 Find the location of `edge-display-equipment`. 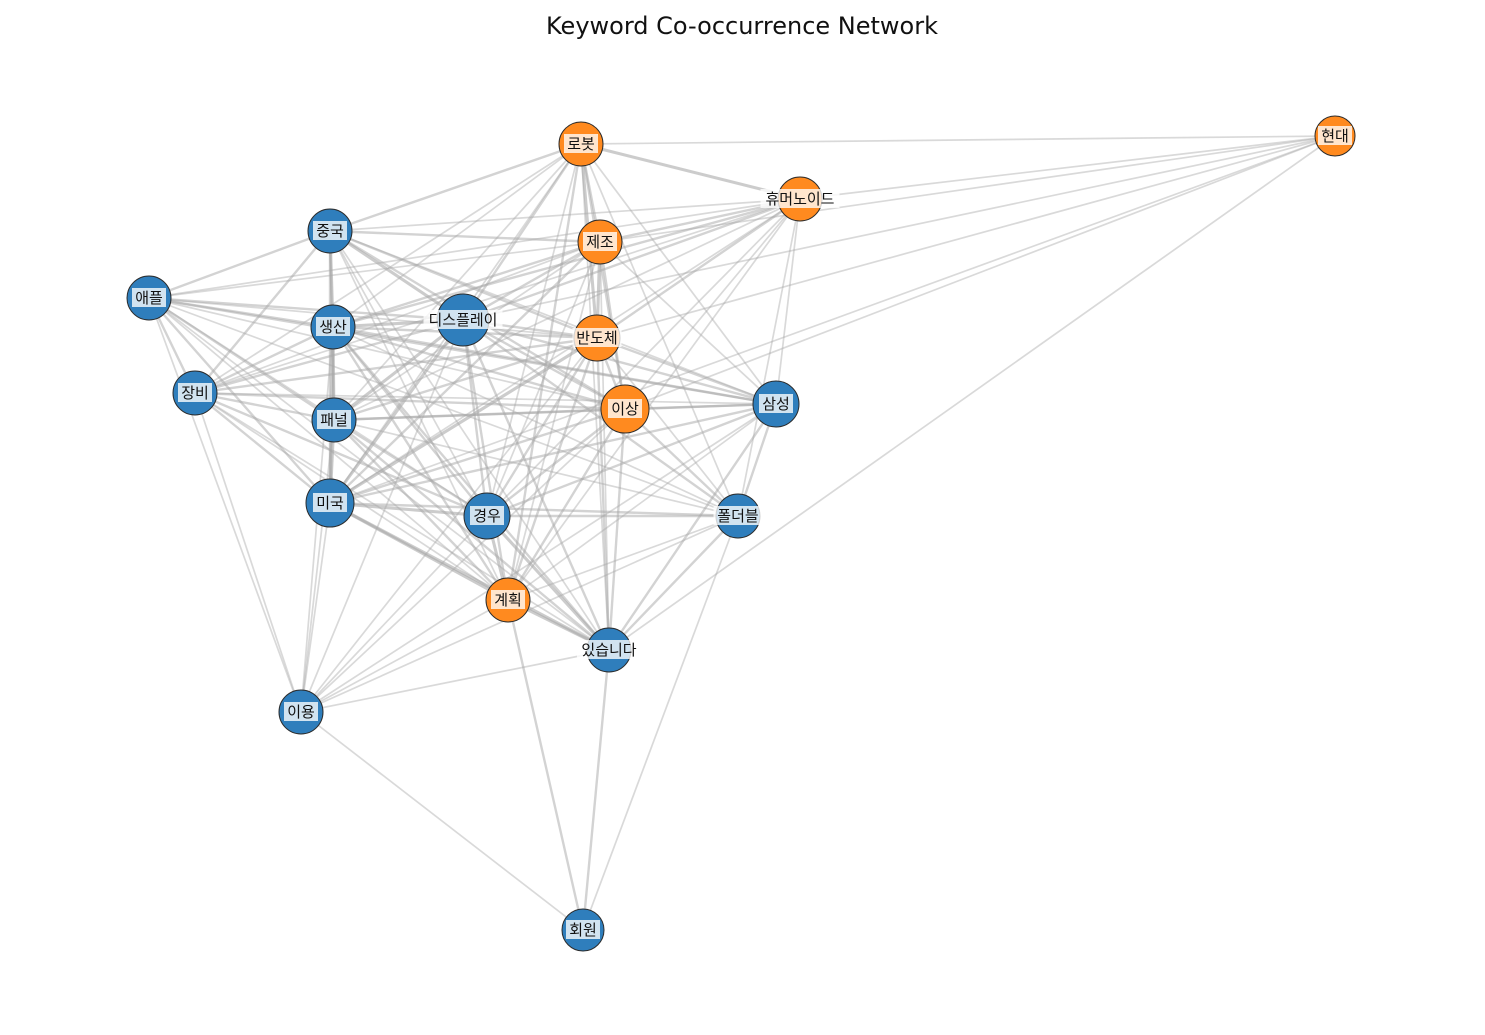

edge-display-equipment is located at coordinates (329, 356).